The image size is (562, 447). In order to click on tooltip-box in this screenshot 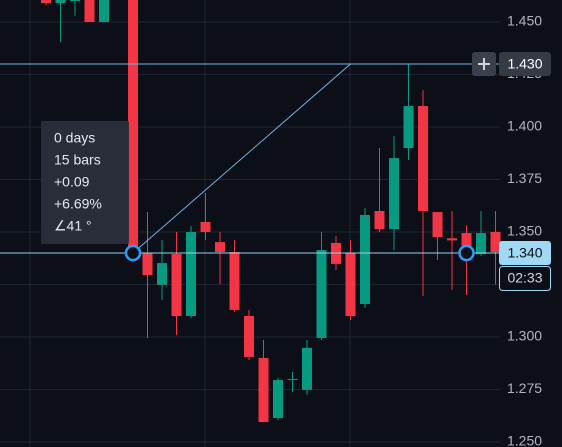, I will do `click(85, 182)`.